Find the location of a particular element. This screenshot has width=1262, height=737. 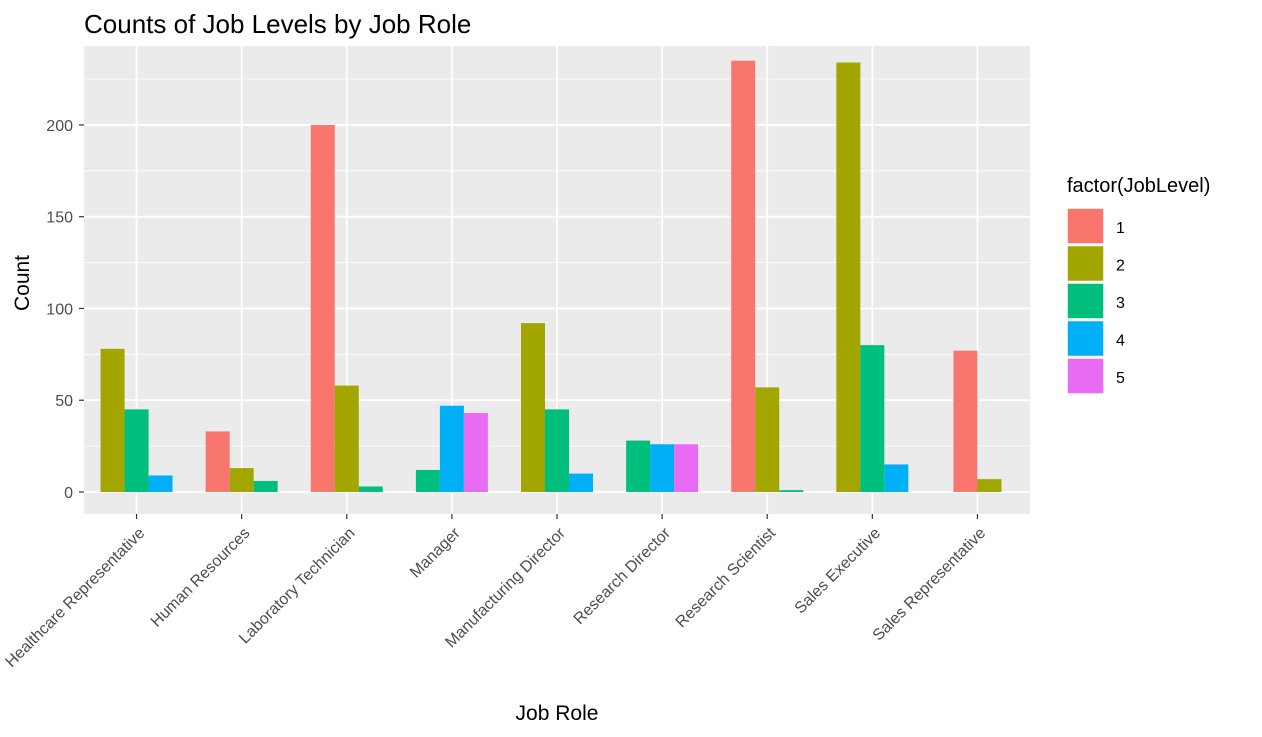

legend-label-3: 3 is located at coordinates (1120, 303).